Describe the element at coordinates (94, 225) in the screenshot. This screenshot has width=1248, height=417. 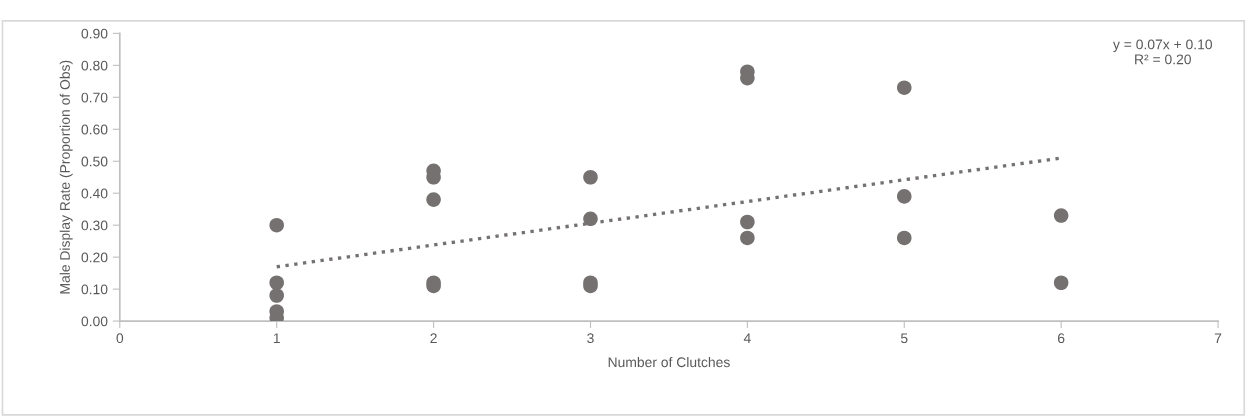
I see `y-tick-label: 0.30` at that location.